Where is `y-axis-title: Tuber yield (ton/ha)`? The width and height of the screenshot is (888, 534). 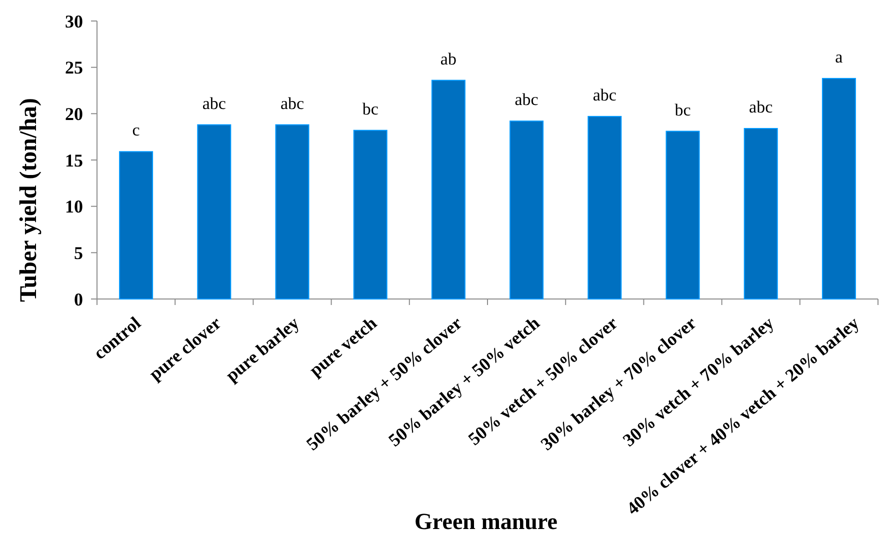 y-axis-title: Tuber yield (ton/ha) is located at coordinates (29, 200).